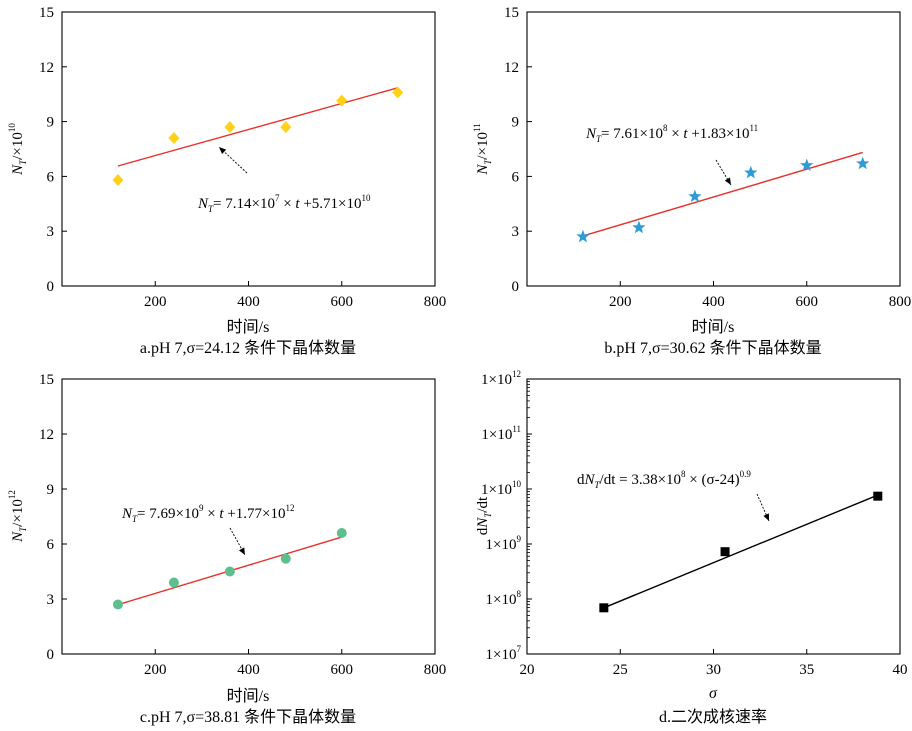 Image resolution: width=912 pixels, height=731 pixels. Describe the element at coordinates (519, 594) in the screenshot. I see `y-tick-exponent: 8` at that location.